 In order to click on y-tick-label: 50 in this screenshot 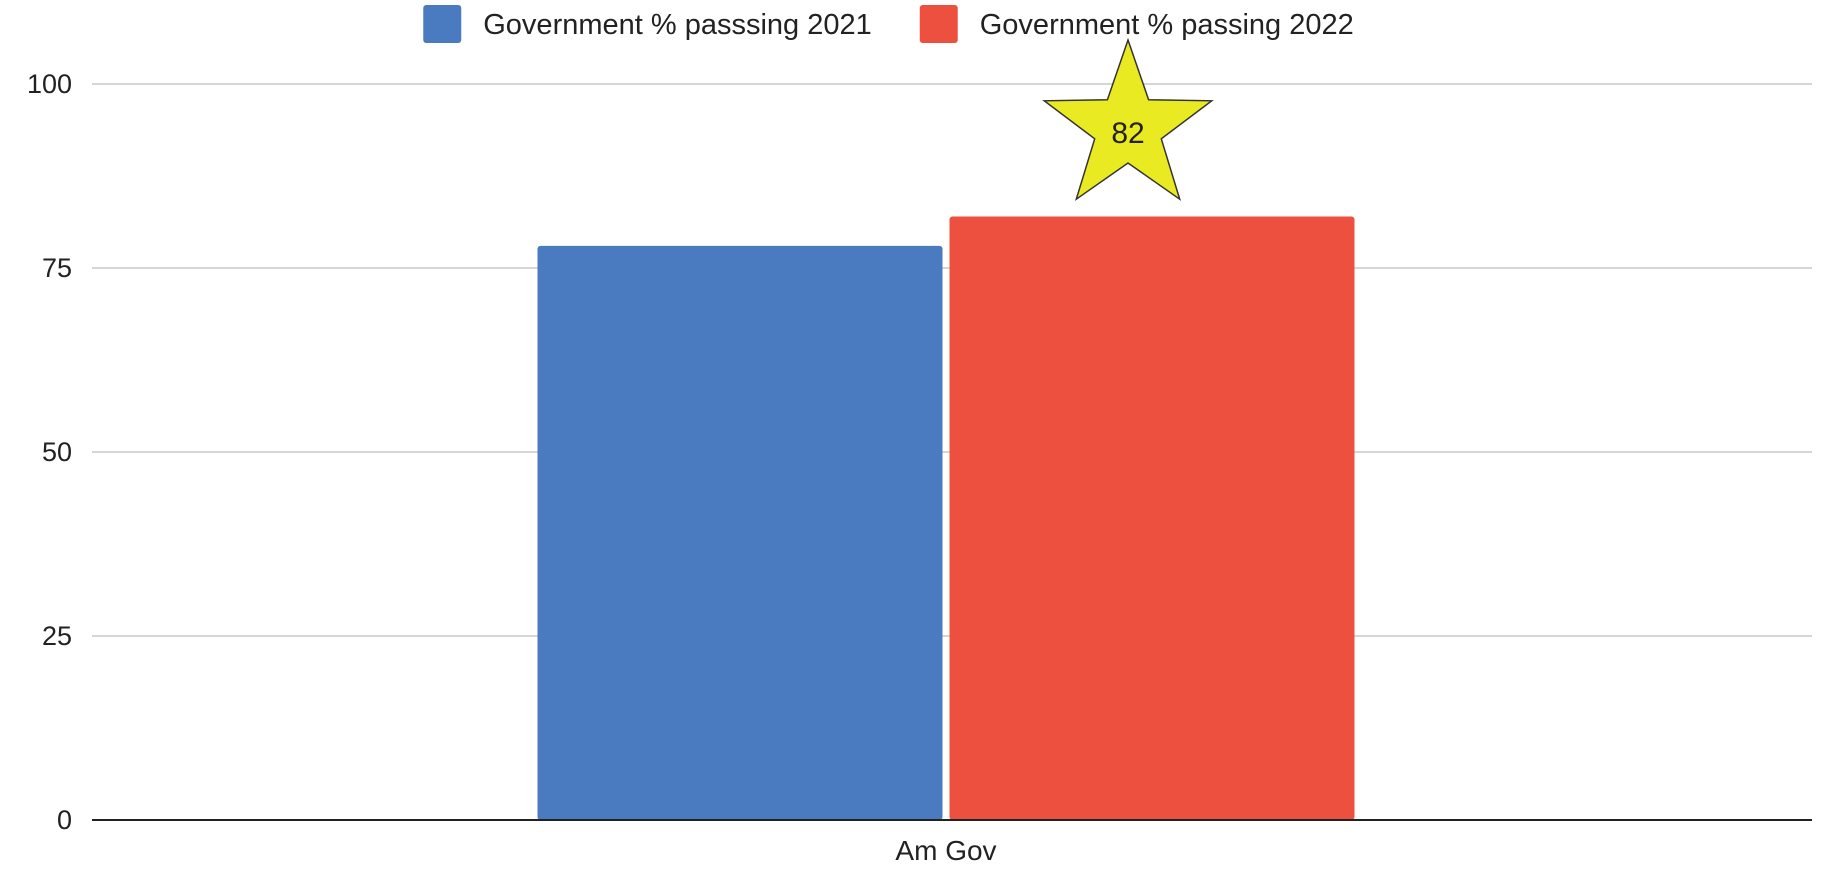, I will do `click(57, 452)`.